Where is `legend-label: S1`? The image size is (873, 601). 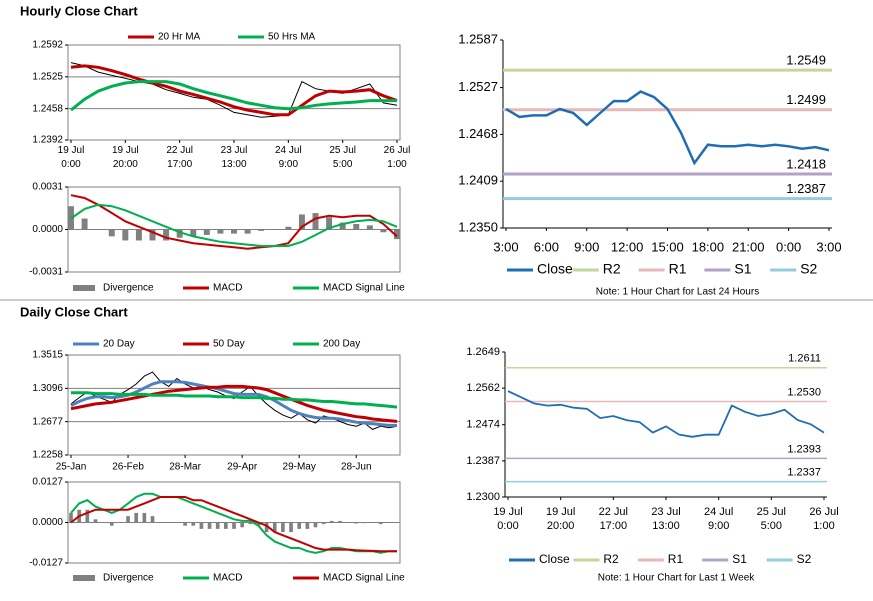 legend-label: S1 is located at coordinates (742, 269).